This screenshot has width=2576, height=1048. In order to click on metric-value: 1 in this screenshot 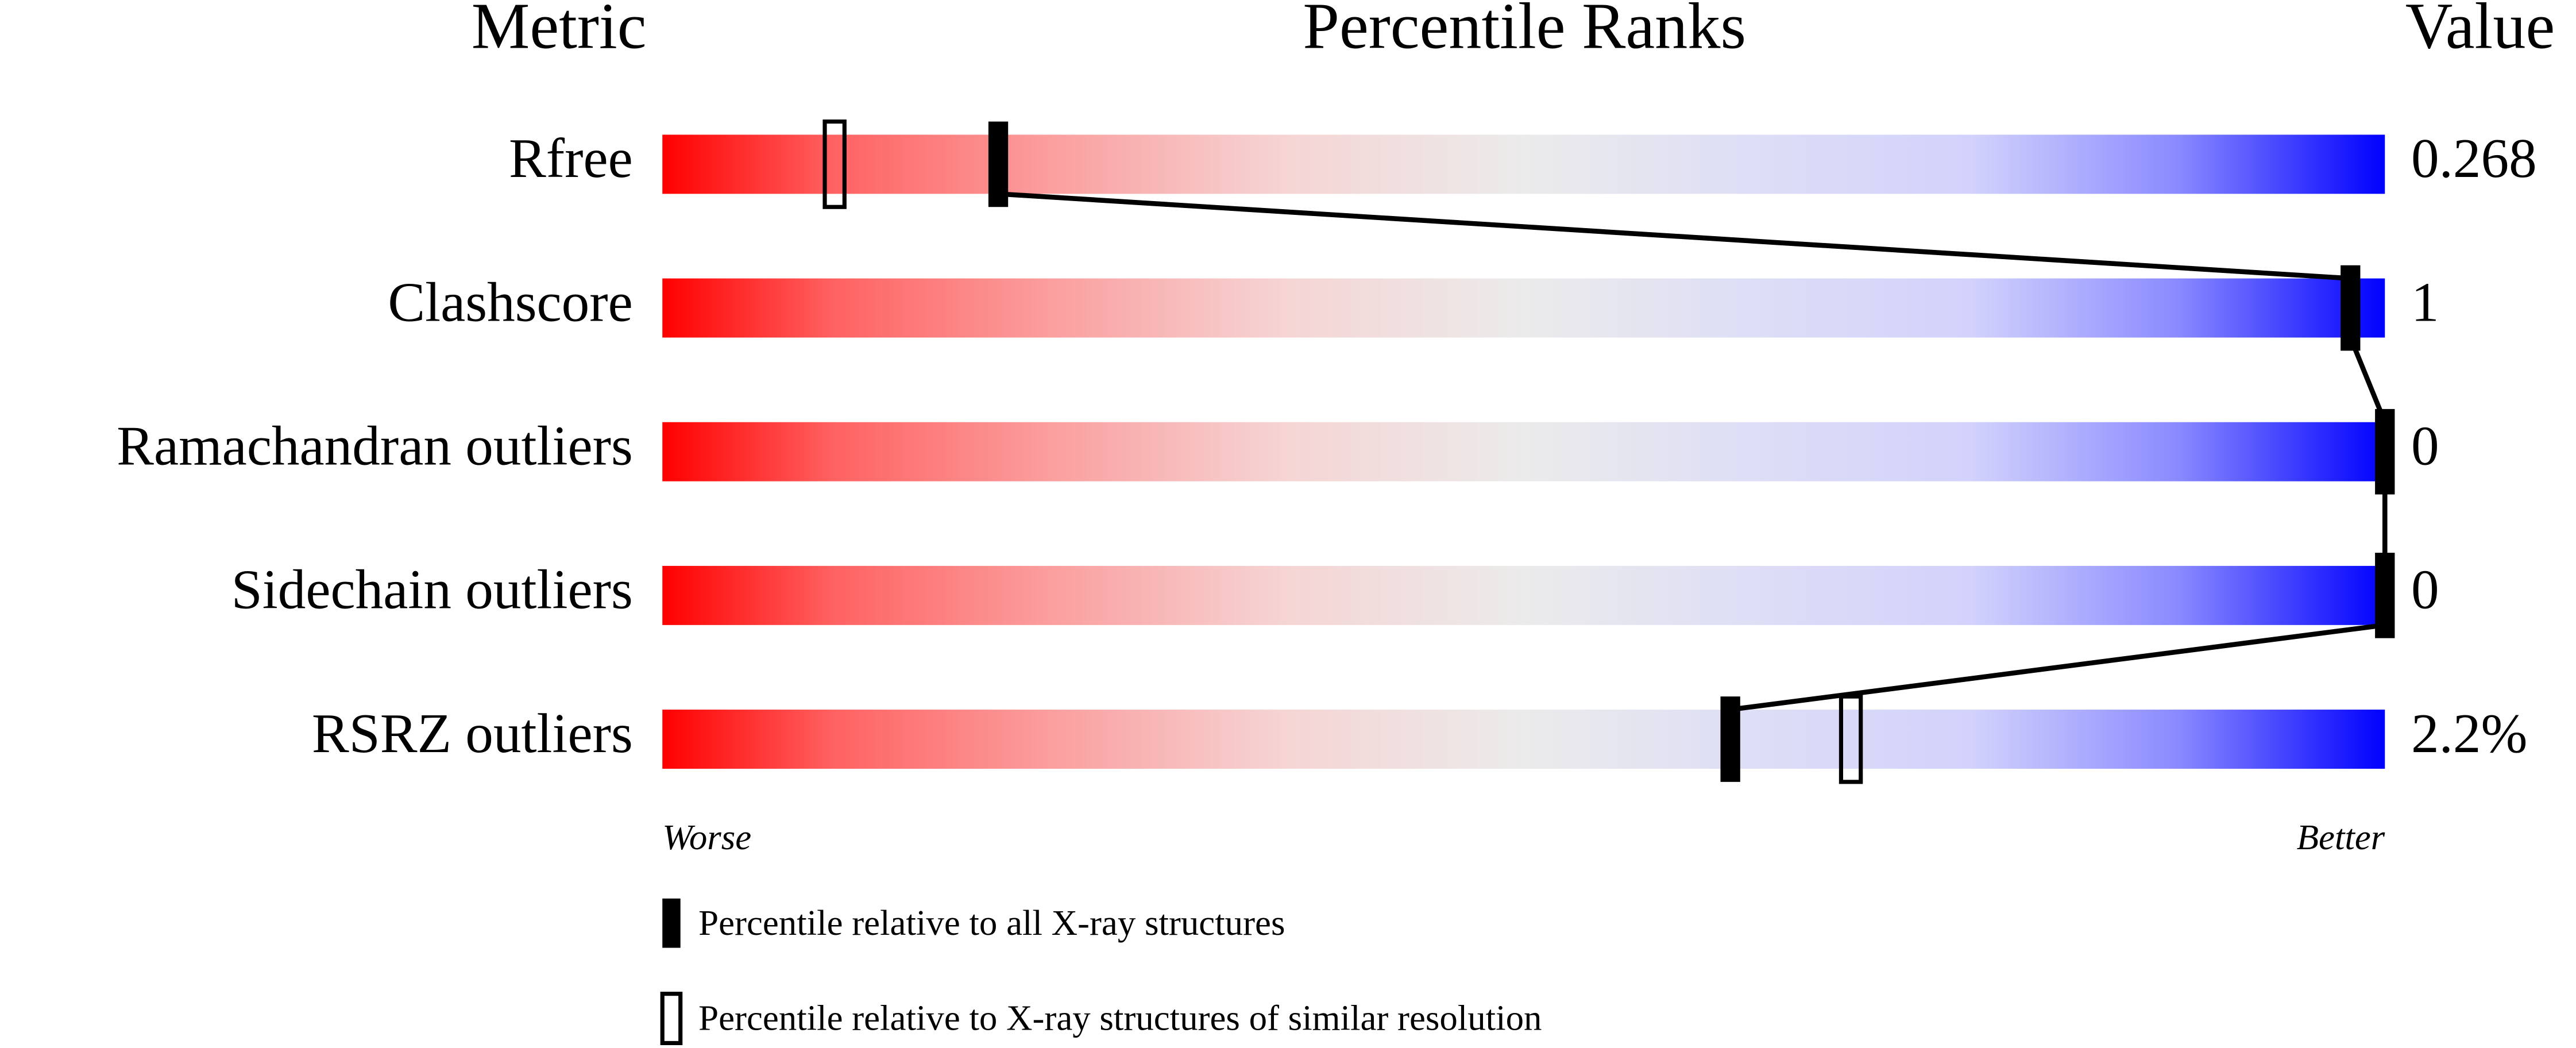, I will do `click(2425, 302)`.